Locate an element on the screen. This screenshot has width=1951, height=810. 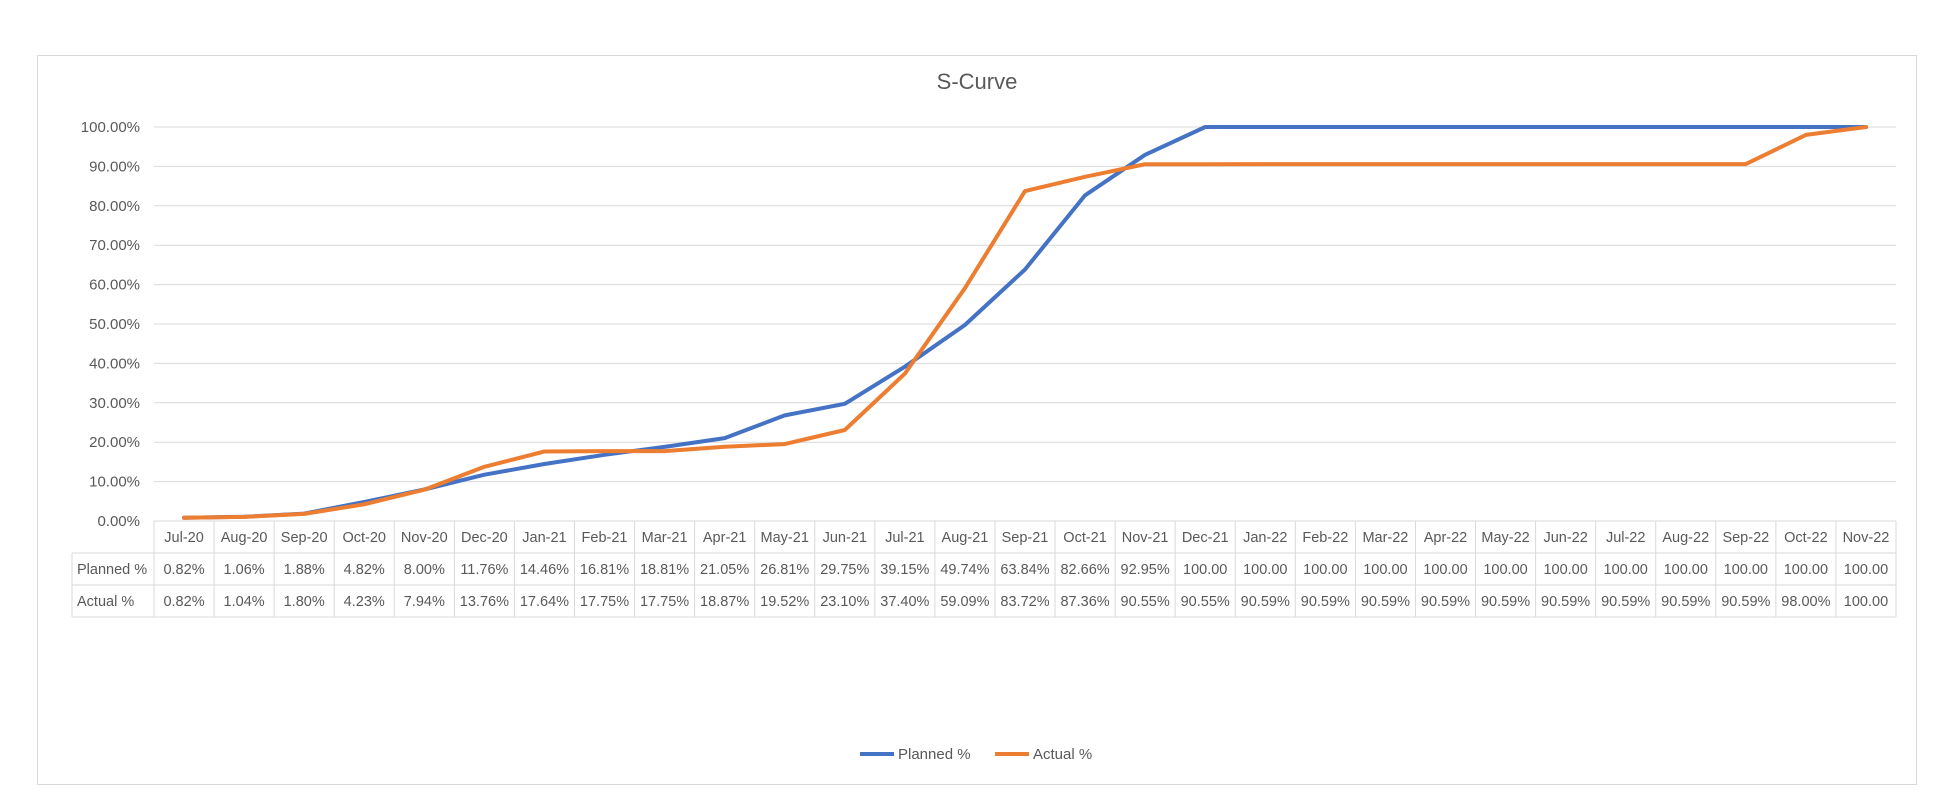
data-label: 1.04% is located at coordinates (244, 602).